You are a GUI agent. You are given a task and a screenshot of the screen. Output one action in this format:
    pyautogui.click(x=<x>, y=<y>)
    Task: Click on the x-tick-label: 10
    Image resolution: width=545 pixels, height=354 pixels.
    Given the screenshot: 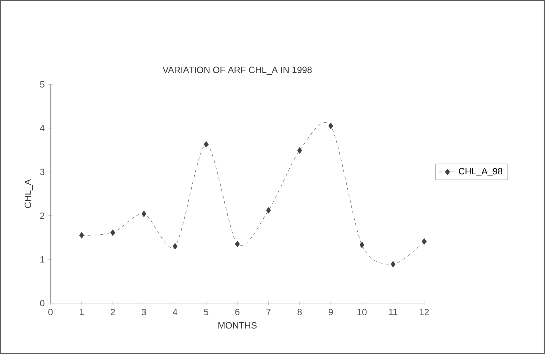 What is the action you would take?
    pyautogui.click(x=362, y=312)
    